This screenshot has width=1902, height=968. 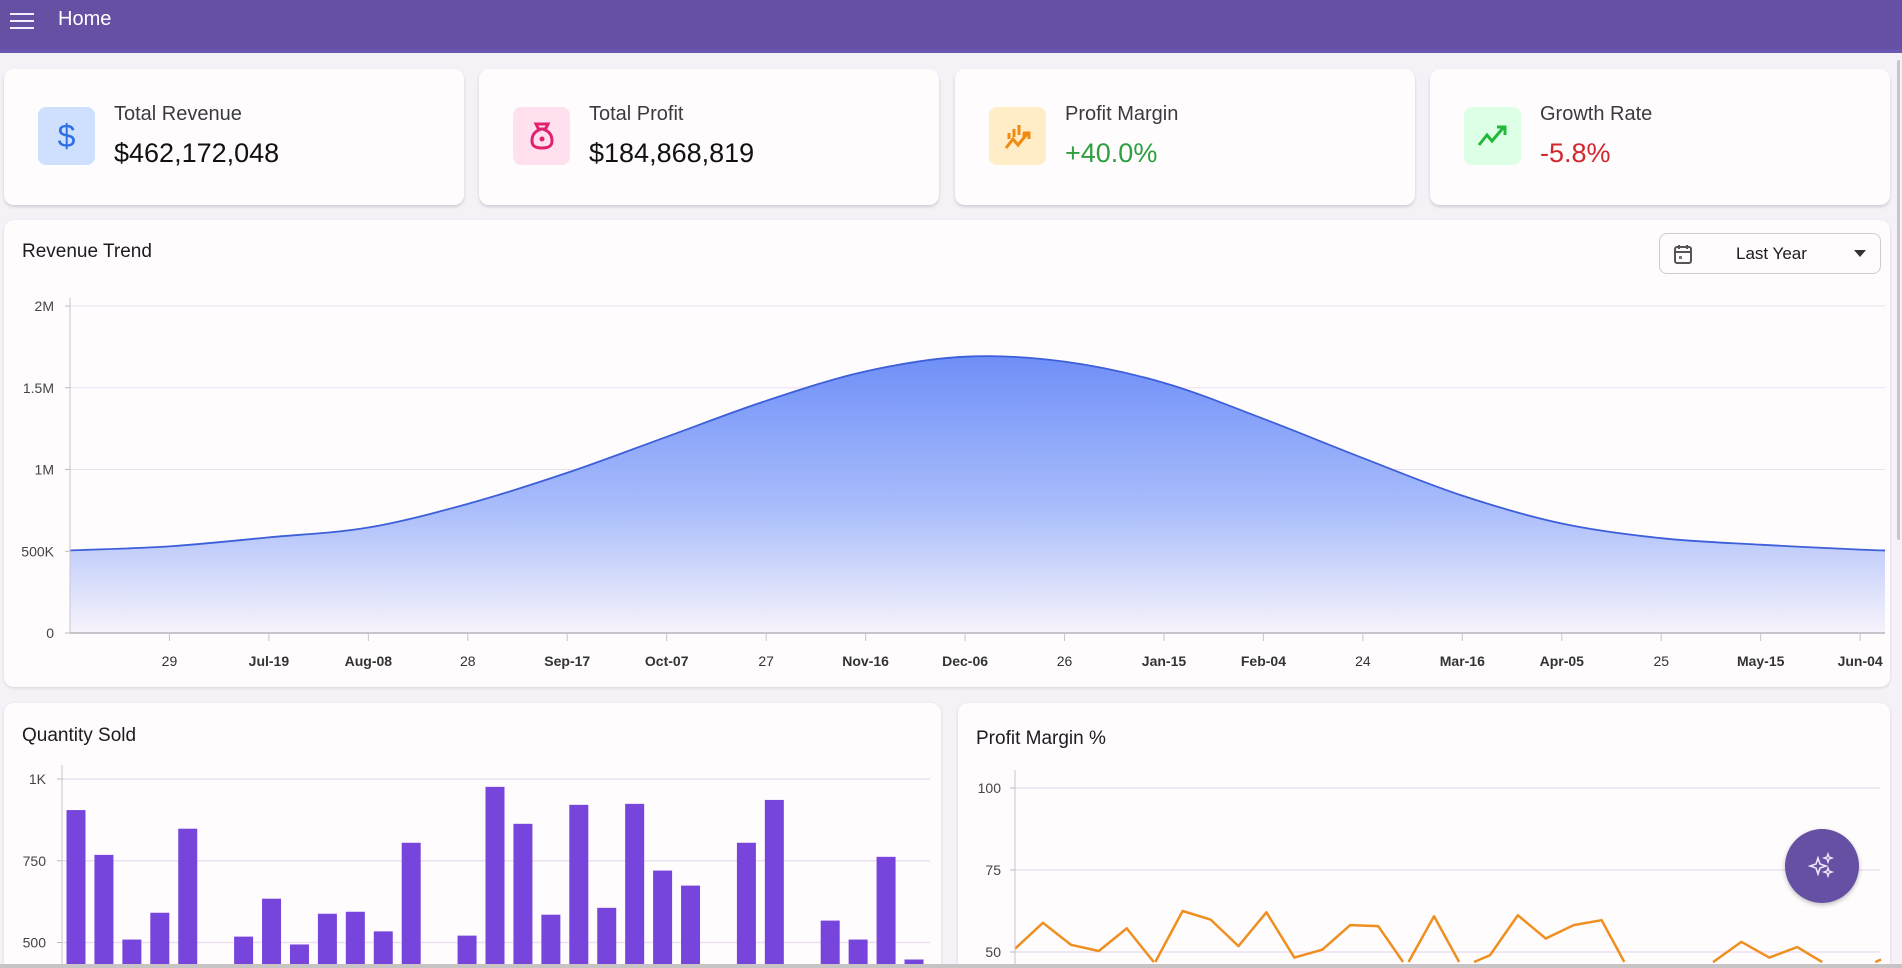 I want to click on chevron-down-icon, so click(x=1860, y=253).